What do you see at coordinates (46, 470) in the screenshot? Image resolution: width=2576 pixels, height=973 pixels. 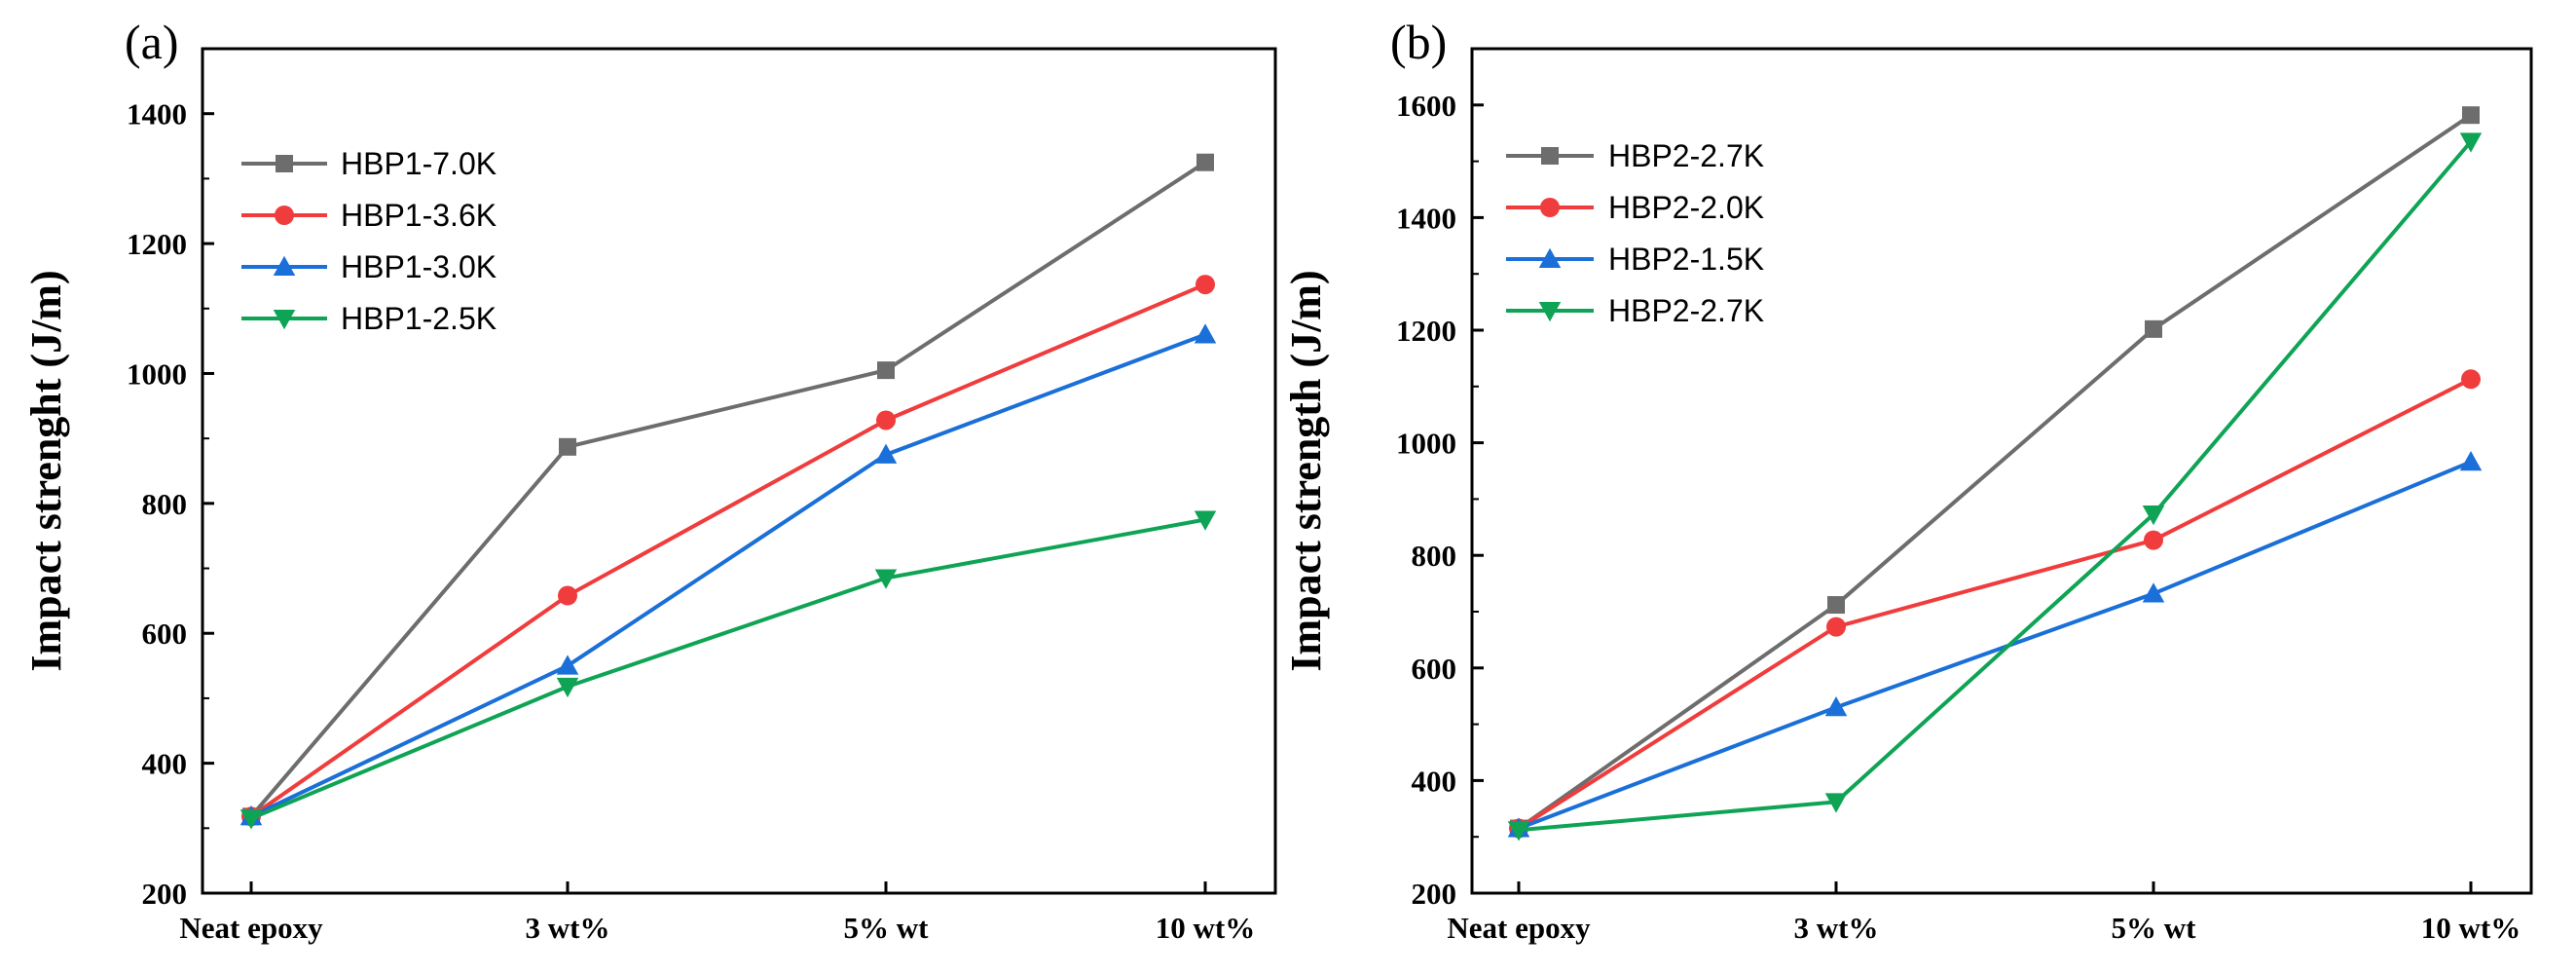 I see `y-axis-title: Impact strenght (J/m)` at bounding box center [46, 470].